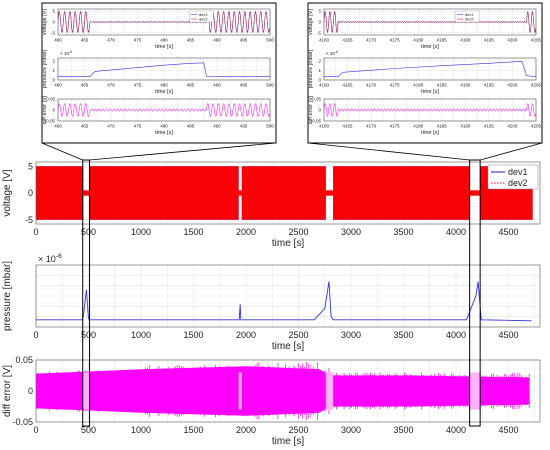 Image resolution: width=550 pixels, height=450 pixels. Describe the element at coordinates (351, 232) in the screenshot. I see `x-tick-label: 3000` at that location.